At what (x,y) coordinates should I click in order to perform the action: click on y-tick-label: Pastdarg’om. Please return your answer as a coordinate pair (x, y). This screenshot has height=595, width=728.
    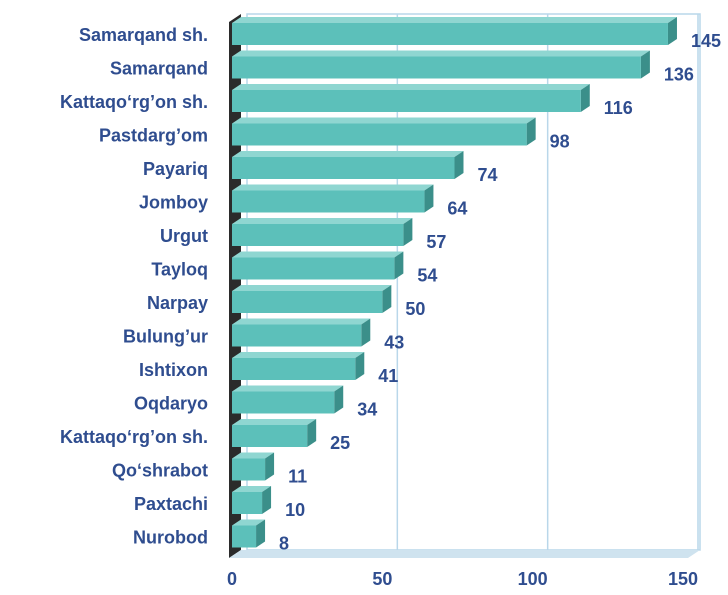
    Looking at the image, I should click on (153, 135).